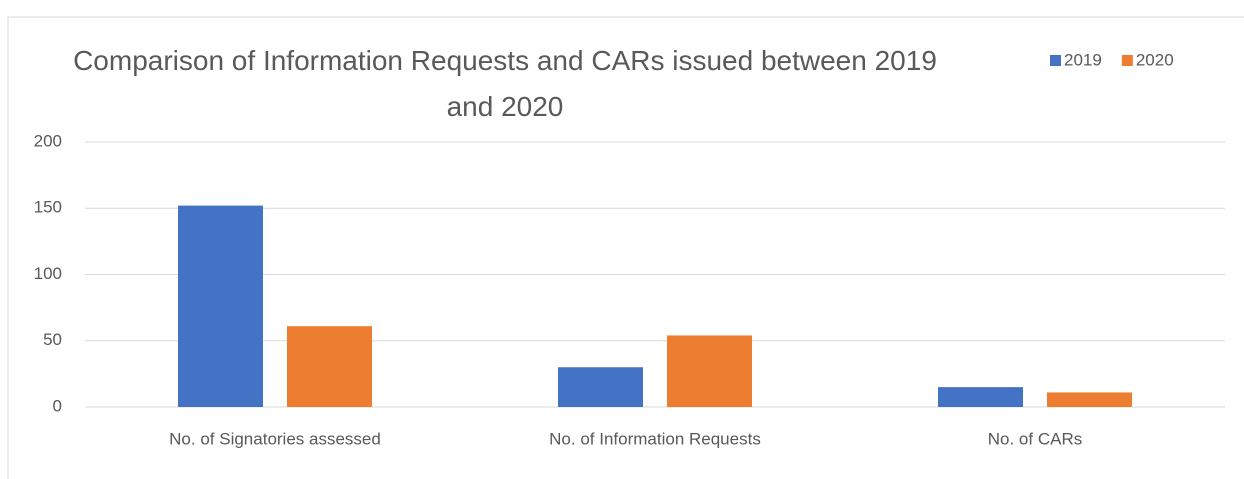  What do you see at coordinates (57, 405) in the screenshot?
I see `y-tick-label: 0` at bounding box center [57, 405].